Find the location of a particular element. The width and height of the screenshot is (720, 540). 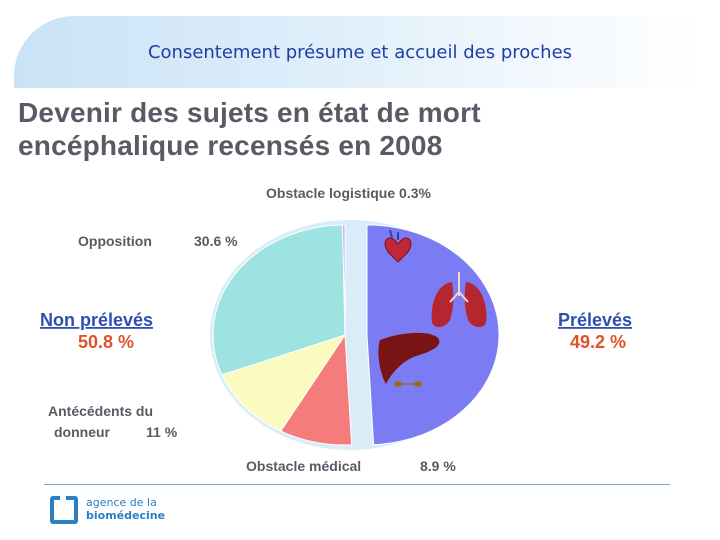

agence-biomedecine-logo: agence de la biomédecine is located at coordinates (120, 511).